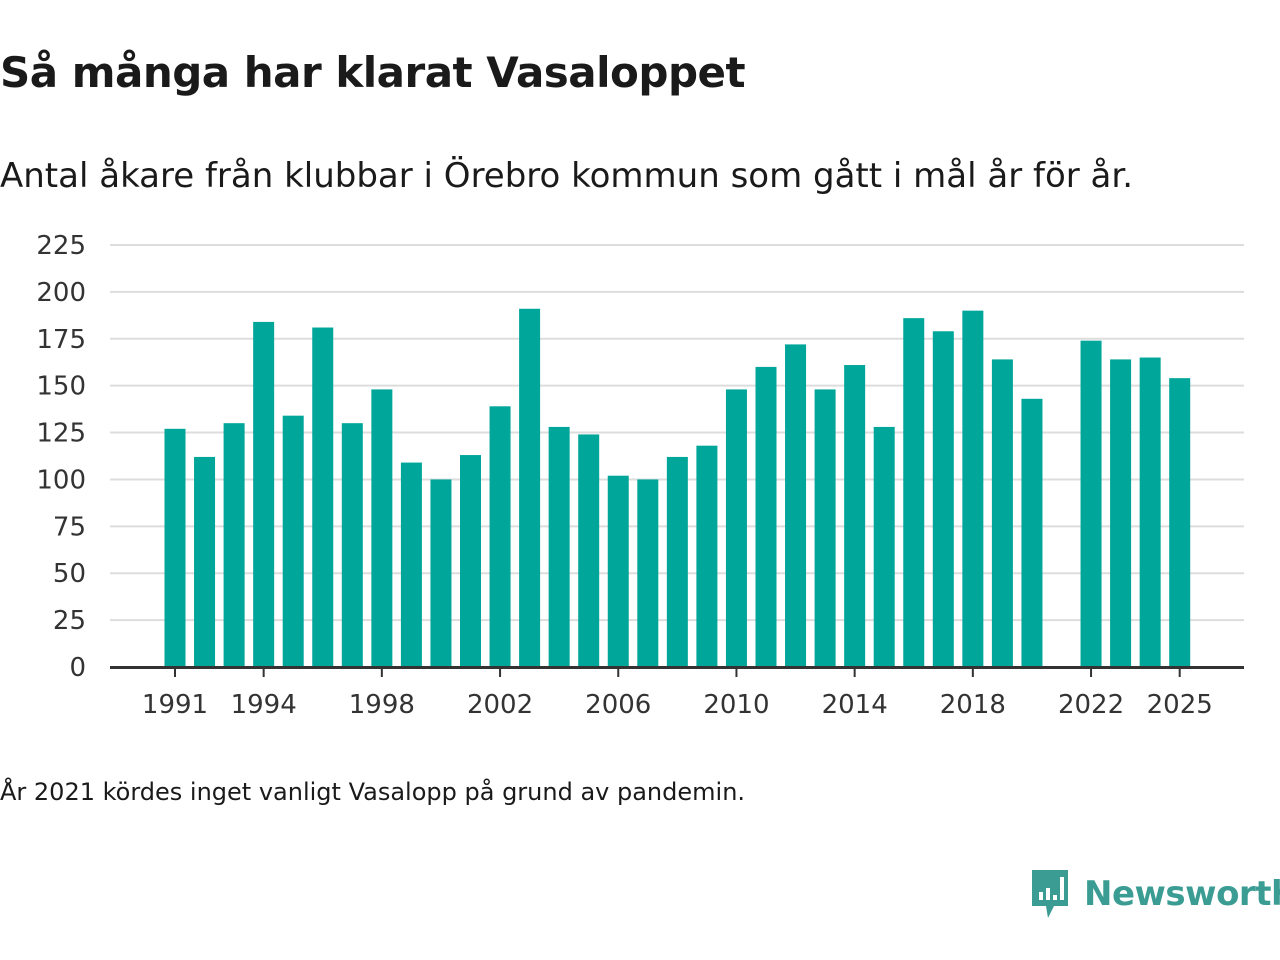  Describe the element at coordinates (1091, 503) in the screenshot. I see `bar-2022` at that location.